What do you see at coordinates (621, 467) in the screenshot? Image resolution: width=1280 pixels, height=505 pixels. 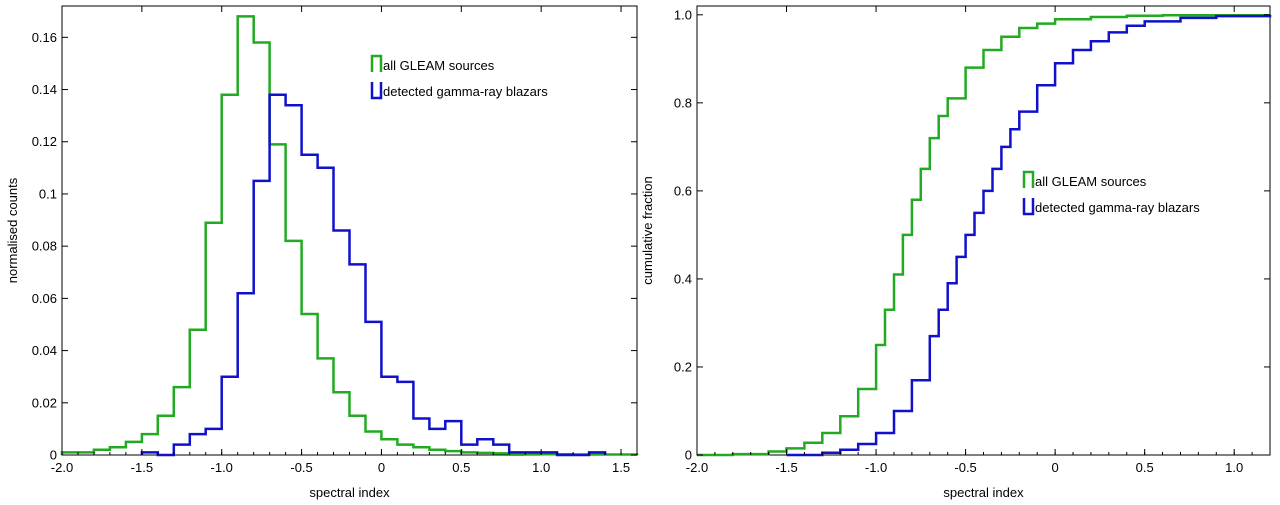 I see `x-tick-label: 1.5` at bounding box center [621, 467].